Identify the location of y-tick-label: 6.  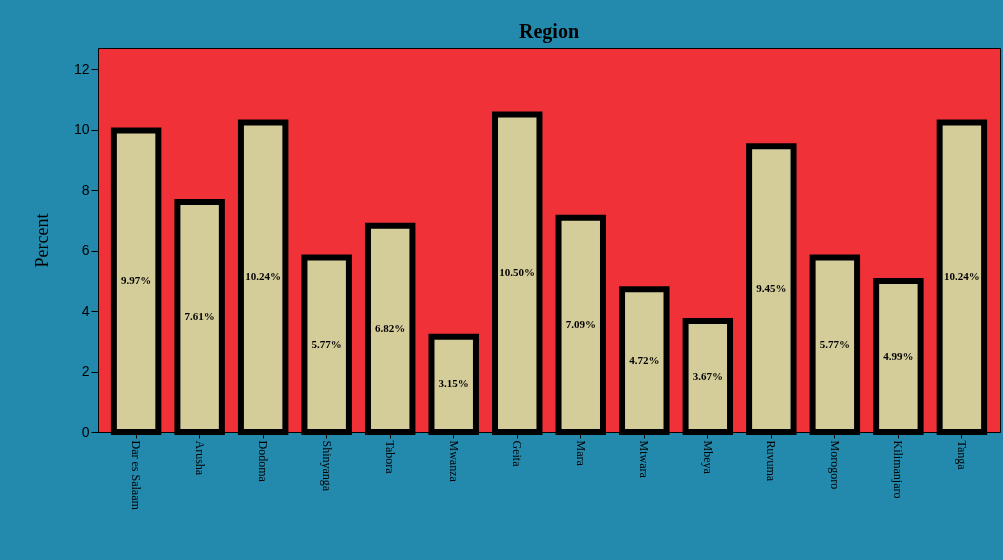
(85, 250).